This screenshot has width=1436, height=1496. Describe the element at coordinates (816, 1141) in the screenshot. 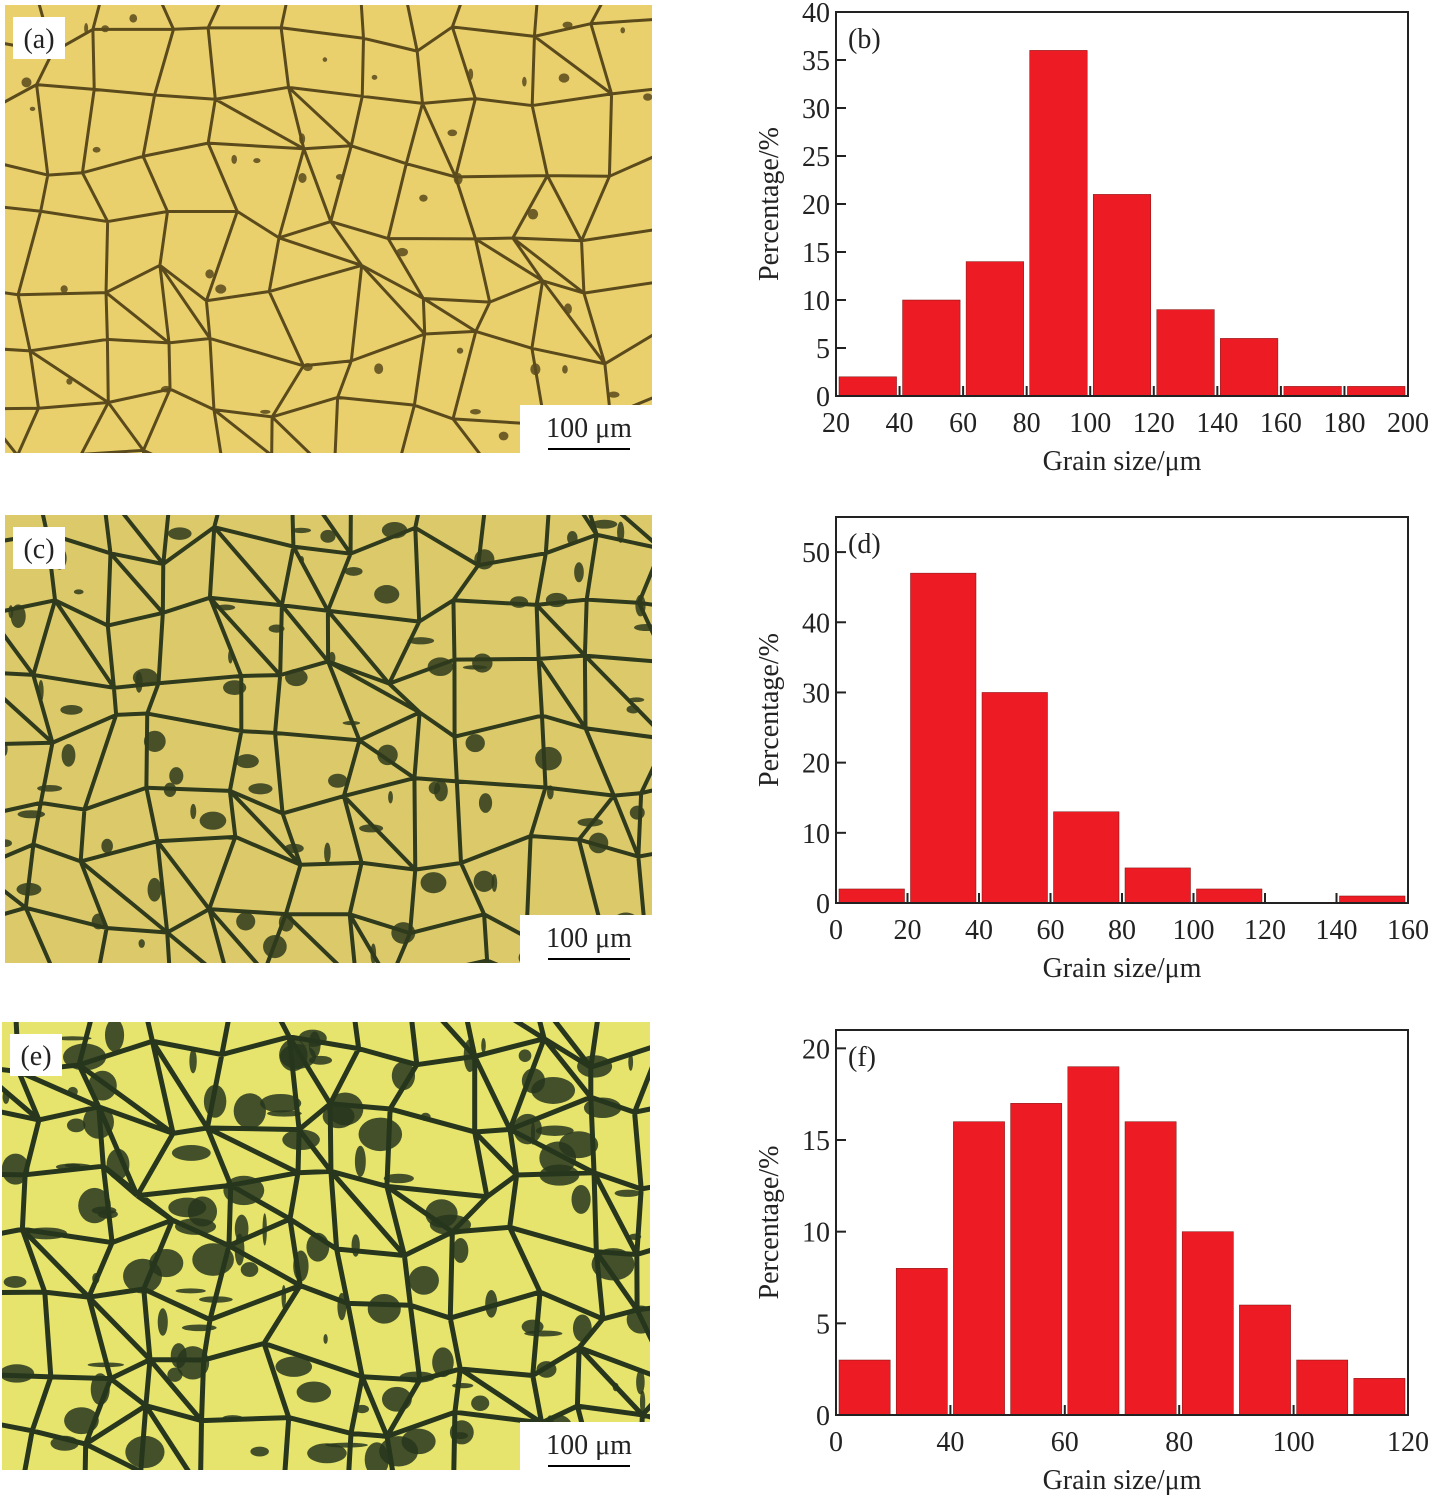

I see `y-tick-label: 15` at that location.